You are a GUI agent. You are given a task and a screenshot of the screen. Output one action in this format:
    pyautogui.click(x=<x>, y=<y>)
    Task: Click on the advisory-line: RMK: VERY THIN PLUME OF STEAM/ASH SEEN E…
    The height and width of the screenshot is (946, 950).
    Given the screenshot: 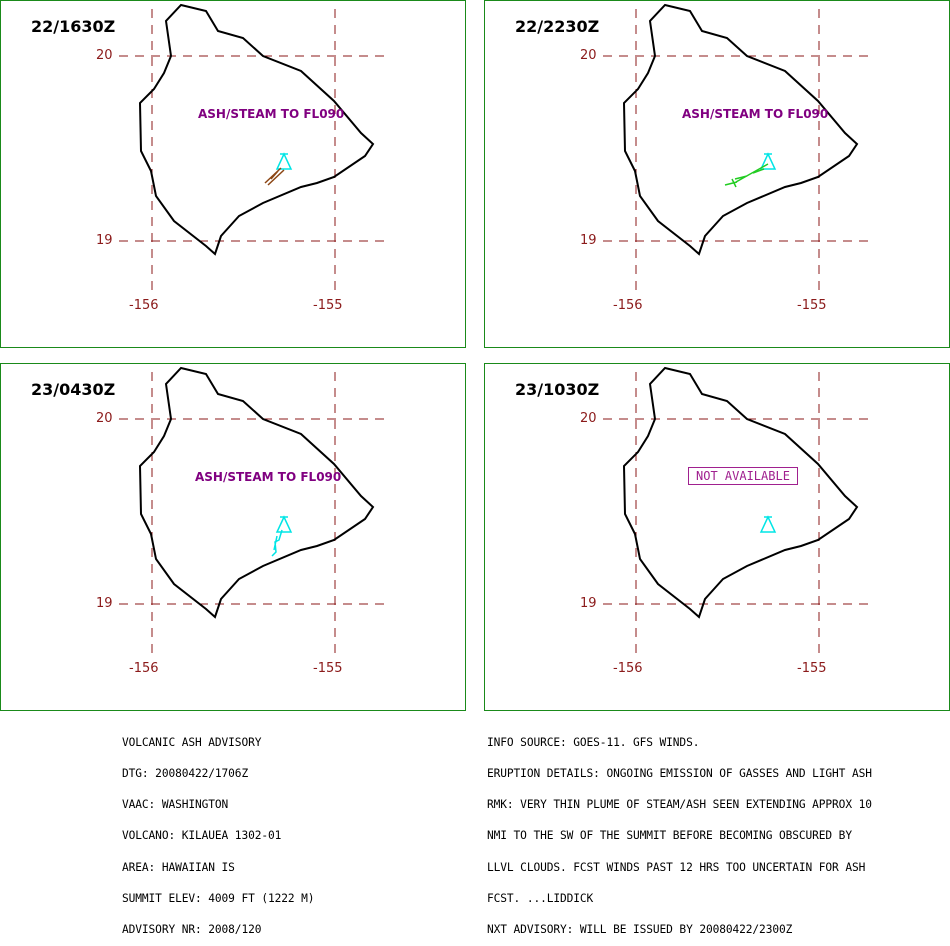 What is the action you would take?
    pyautogui.click(x=679, y=805)
    